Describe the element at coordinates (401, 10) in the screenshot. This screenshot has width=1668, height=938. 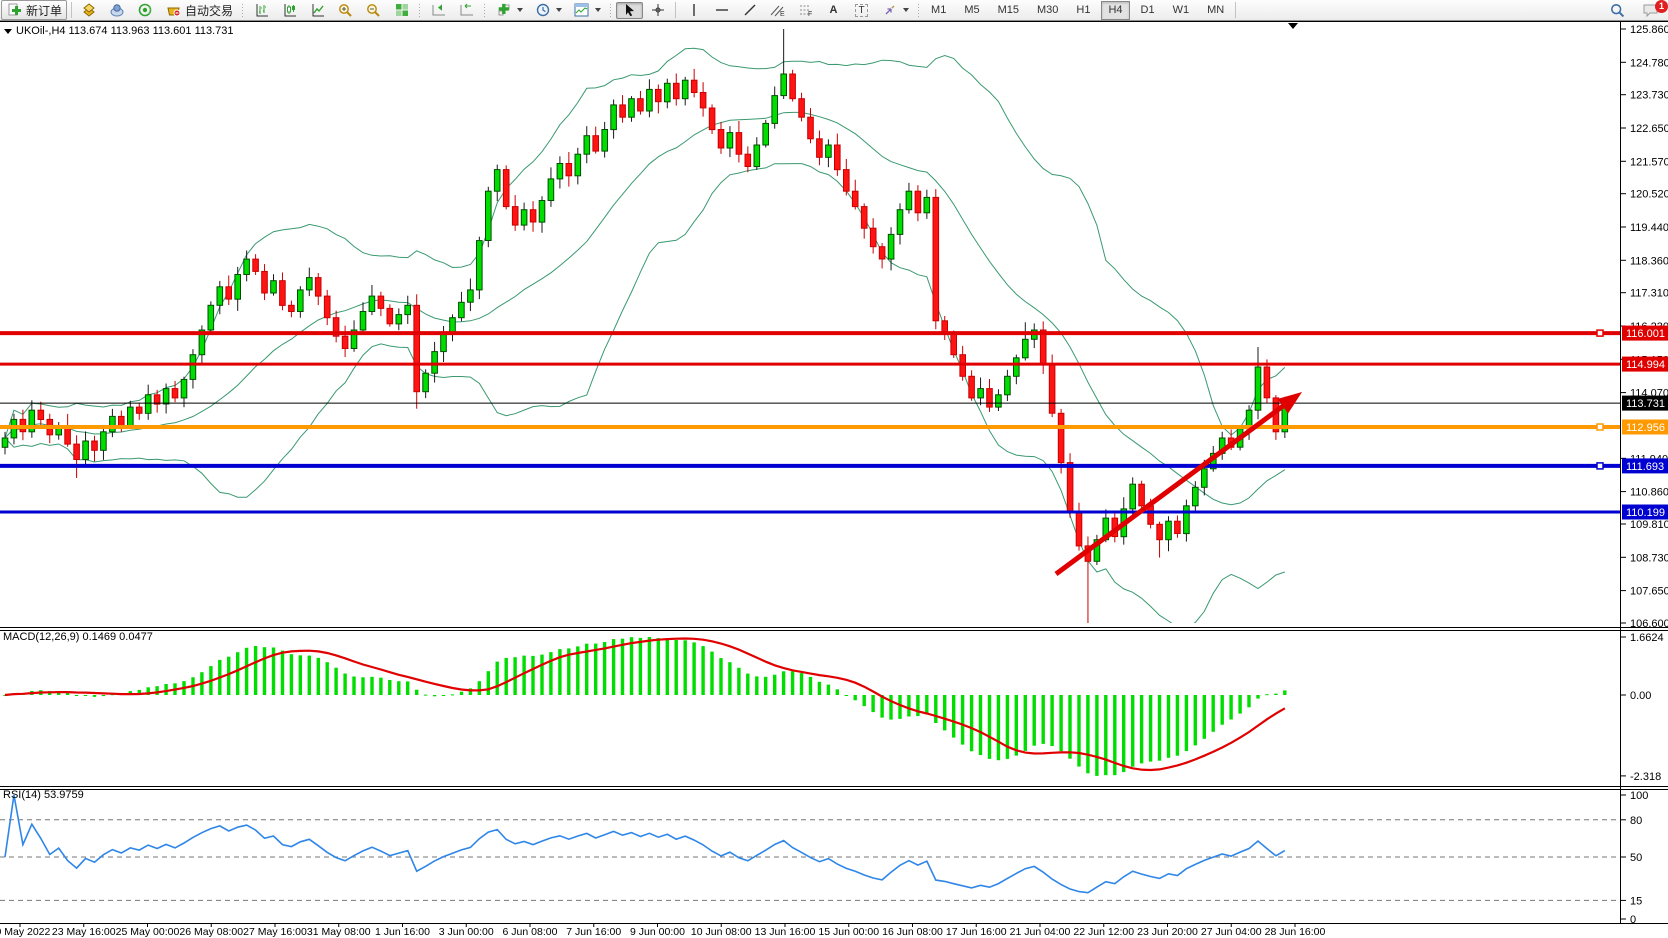
I see `tile-windows-icon` at that location.